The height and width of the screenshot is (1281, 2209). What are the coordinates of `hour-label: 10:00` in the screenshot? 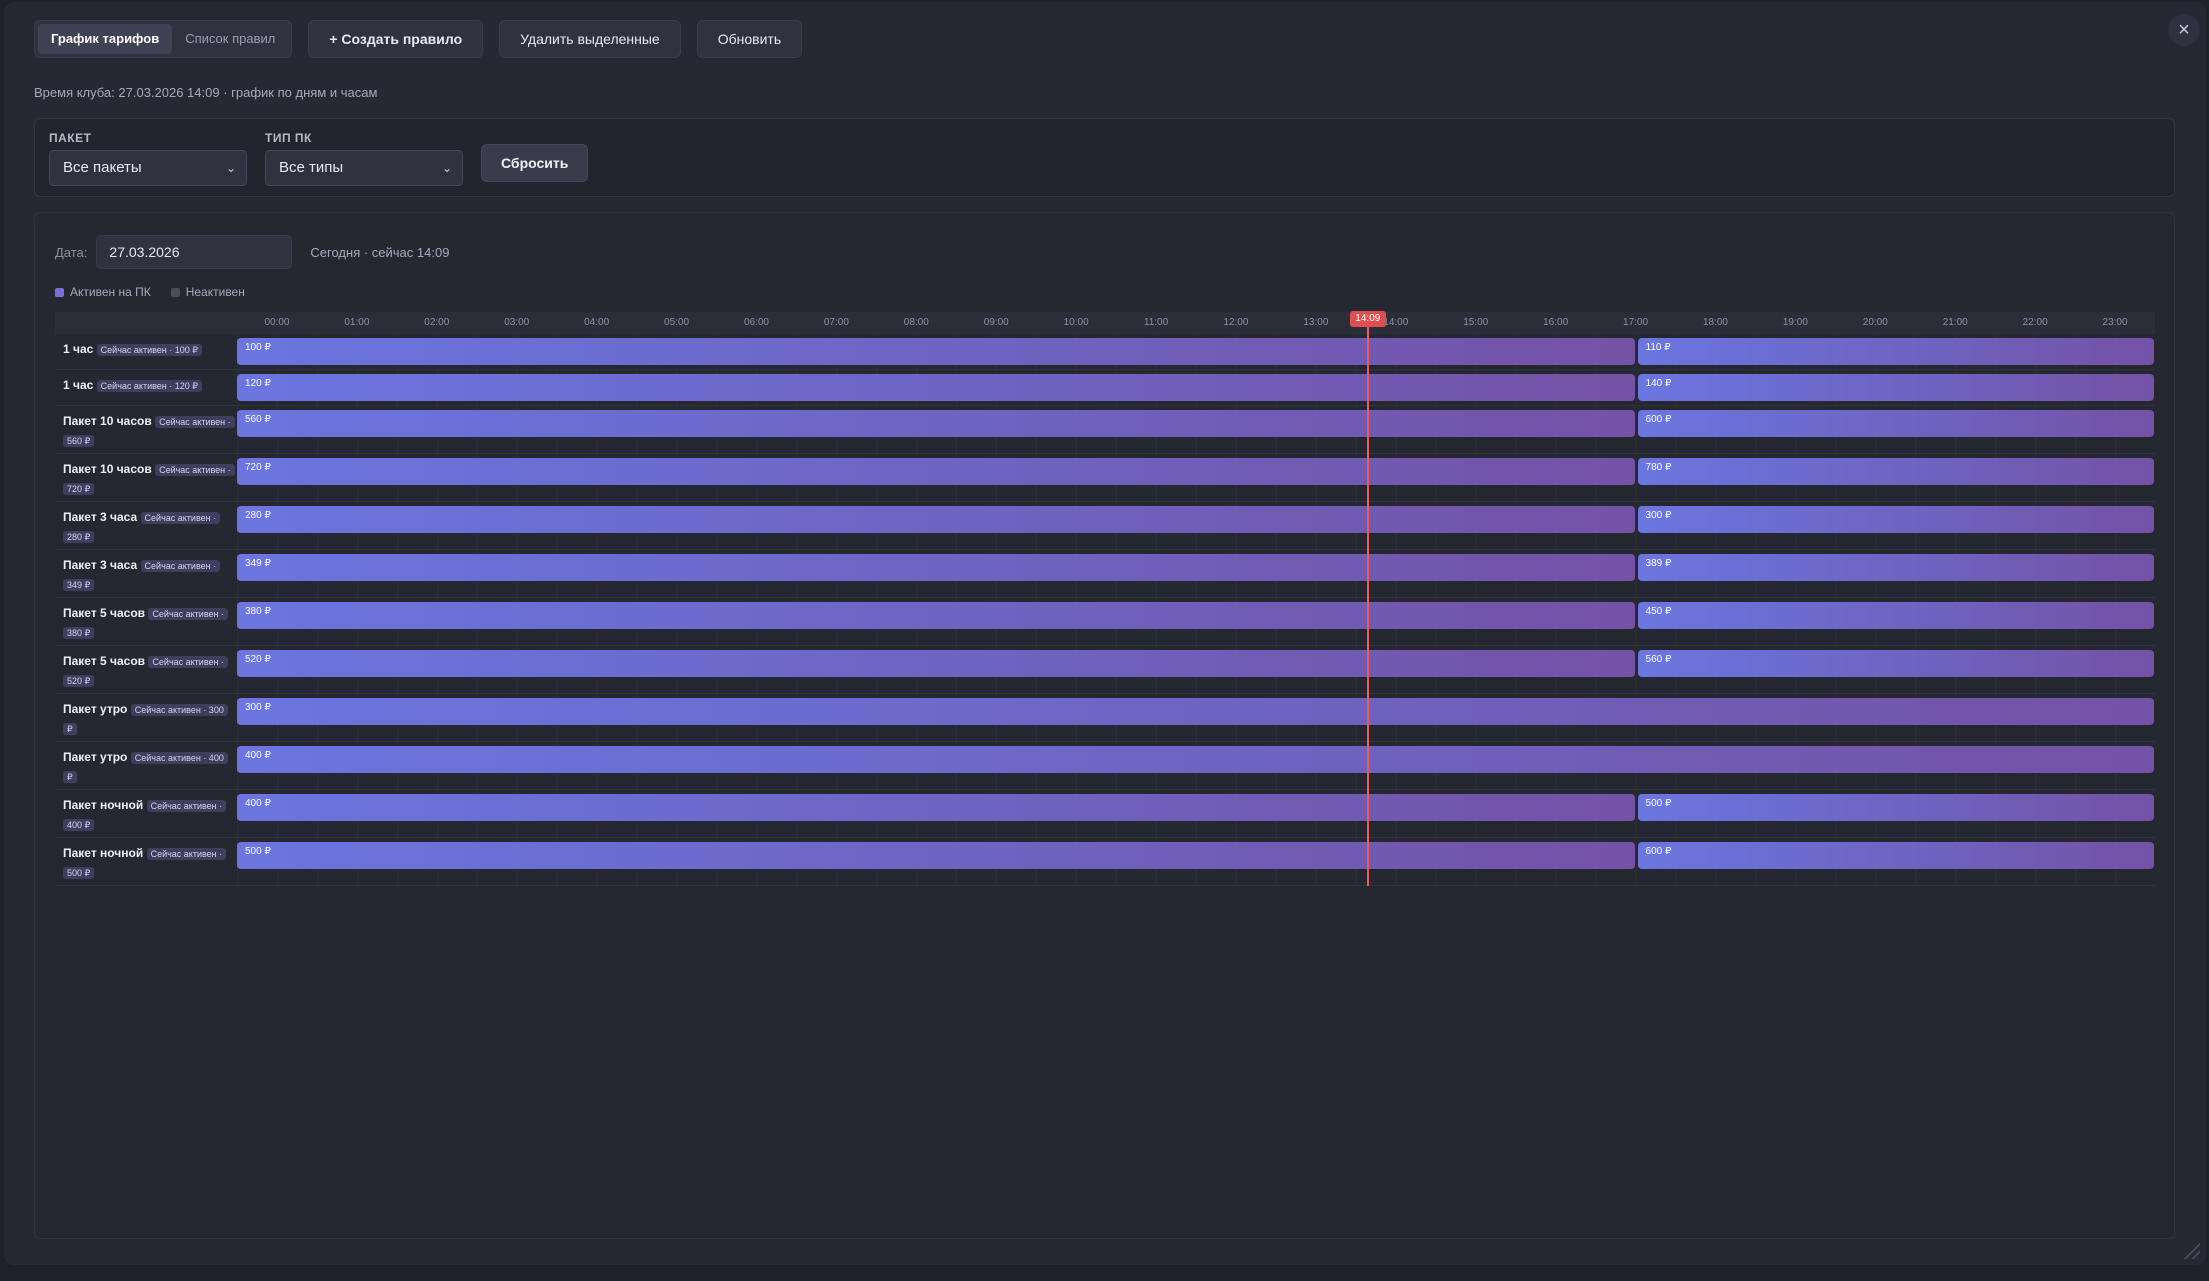 It's located at (1076, 322).